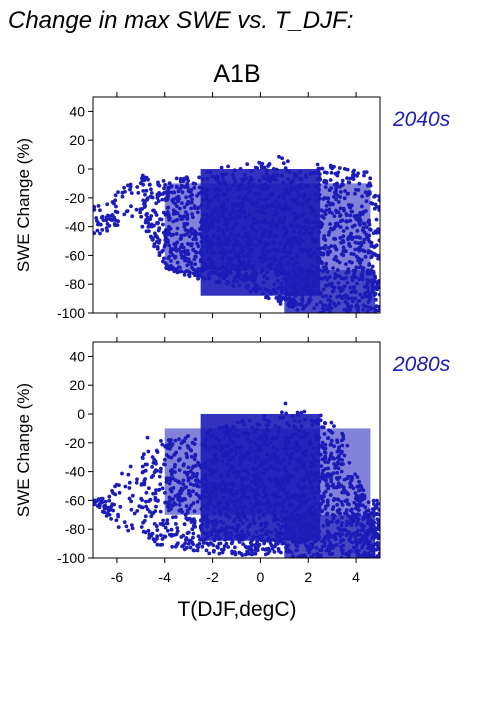  Describe the element at coordinates (261, 577) in the screenshot. I see `x-tick-label: 0` at that location.